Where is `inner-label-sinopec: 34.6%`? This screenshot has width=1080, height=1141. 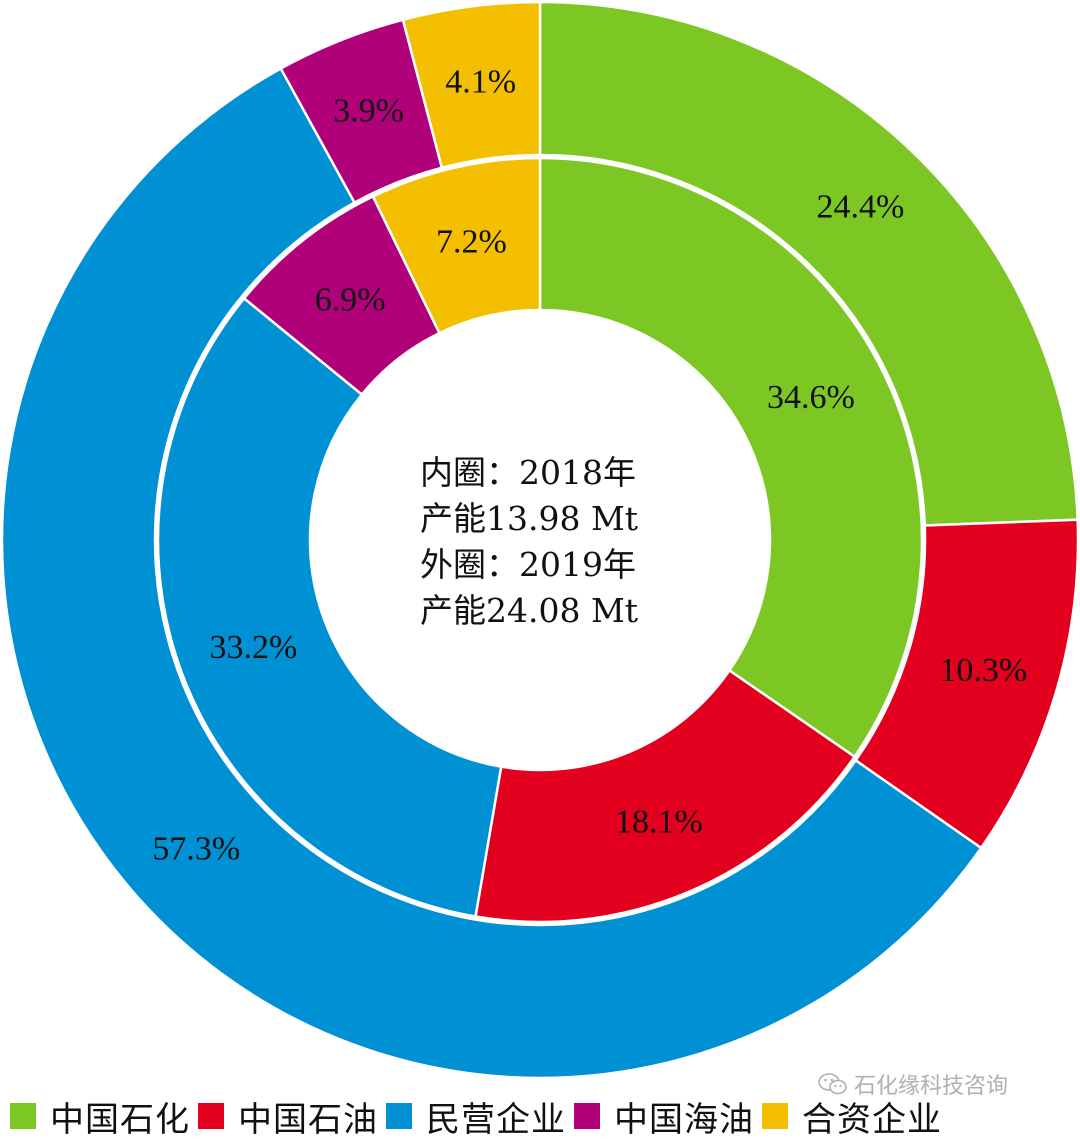 inner-label-sinopec: 34.6% is located at coordinates (811, 397).